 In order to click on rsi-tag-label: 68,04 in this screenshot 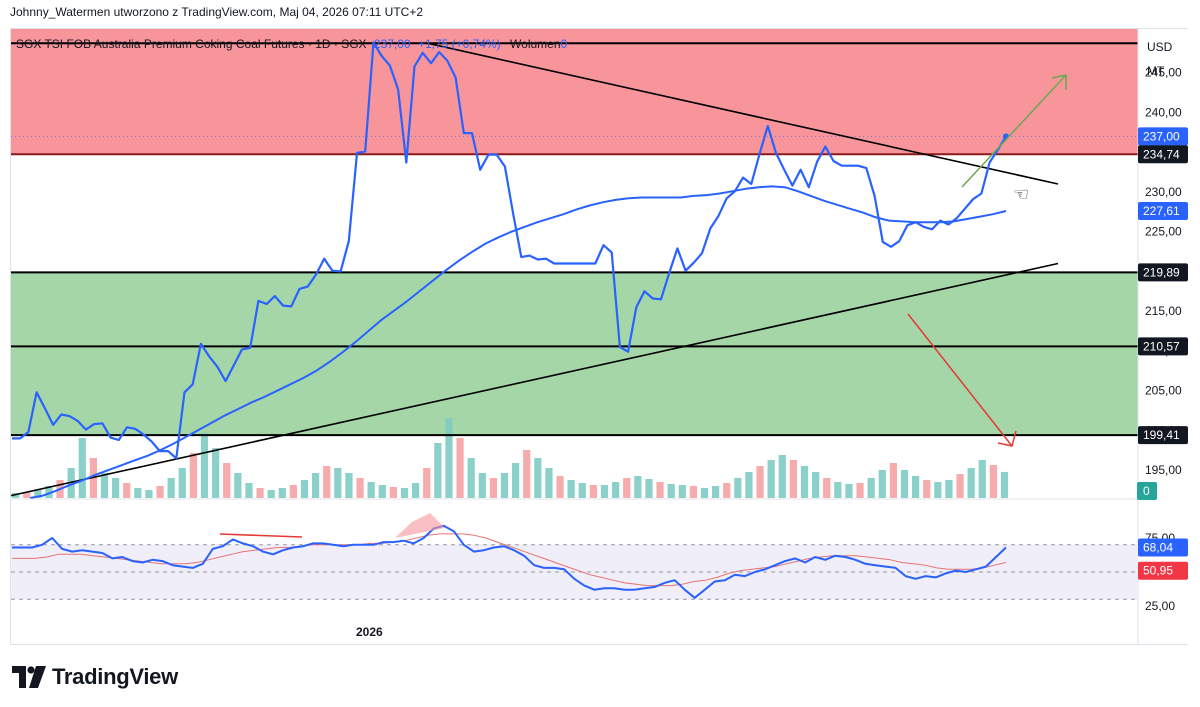, I will do `click(1158, 547)`.